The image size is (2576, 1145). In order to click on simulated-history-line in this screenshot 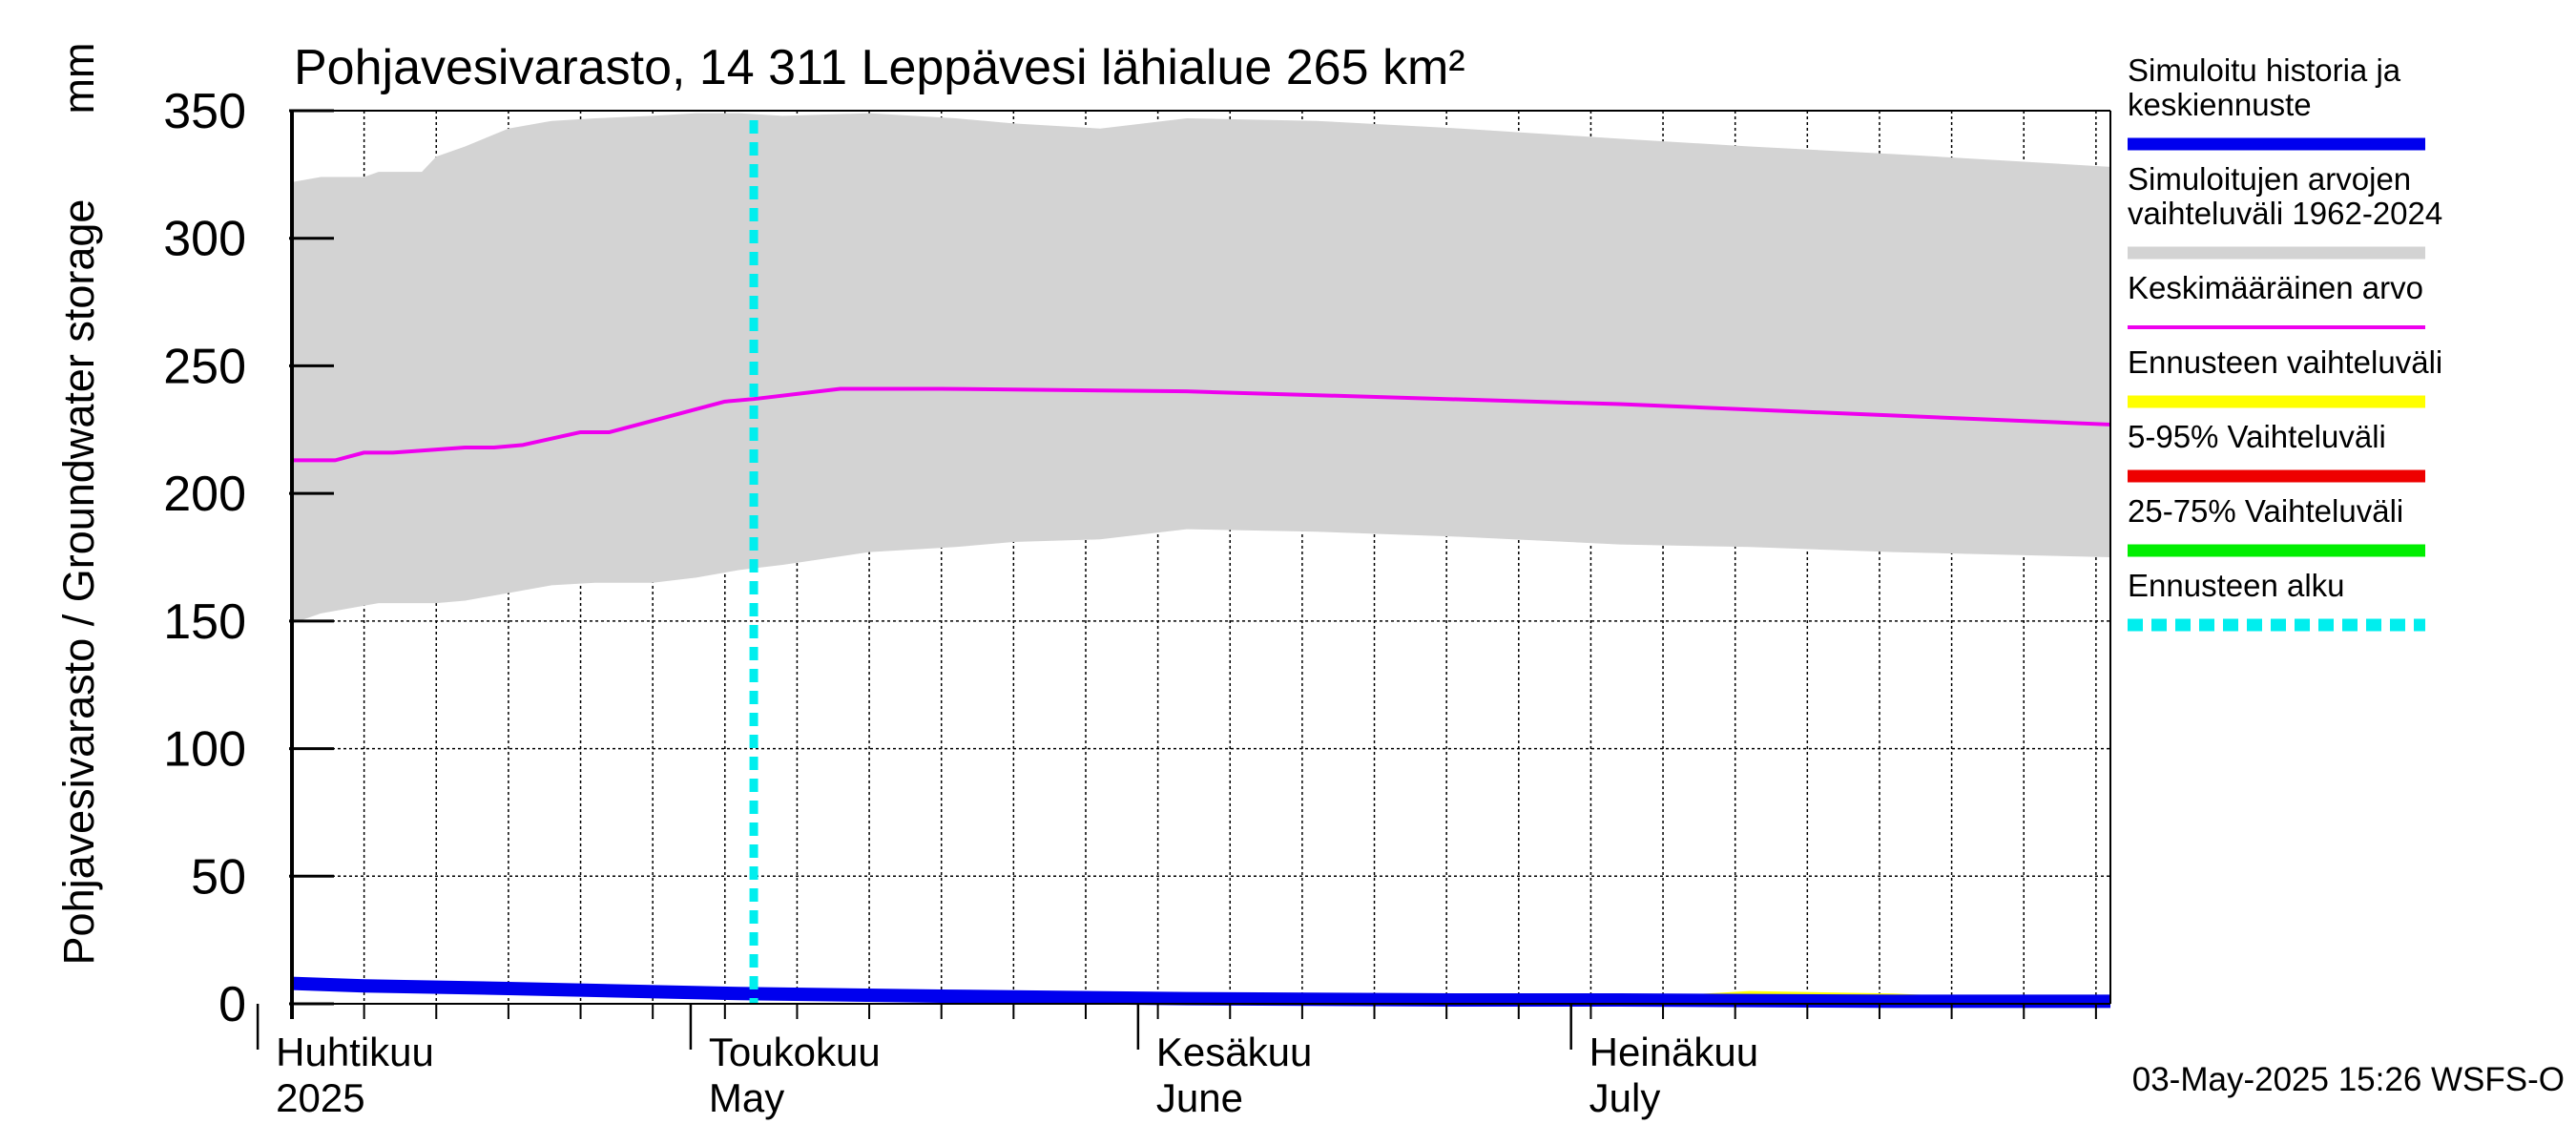, I will do `click(1200, 992)`.